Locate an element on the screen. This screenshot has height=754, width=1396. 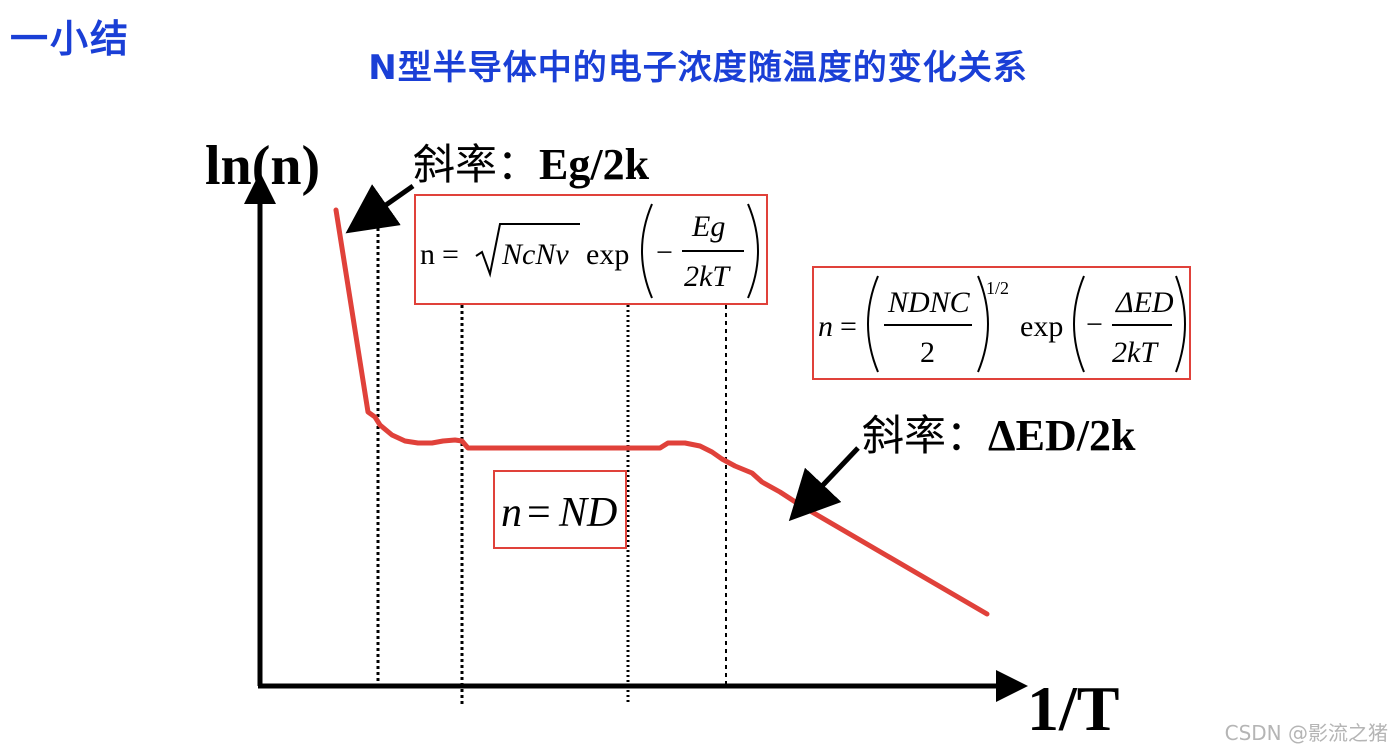
sqrt-sign-icon is located at coordinates (527, 250).